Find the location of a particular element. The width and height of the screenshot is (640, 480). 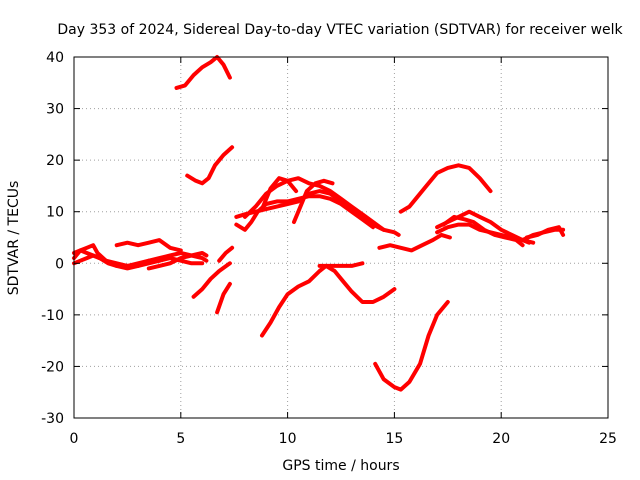

y-tick-label: 40 is located at coordinates (55, 58).